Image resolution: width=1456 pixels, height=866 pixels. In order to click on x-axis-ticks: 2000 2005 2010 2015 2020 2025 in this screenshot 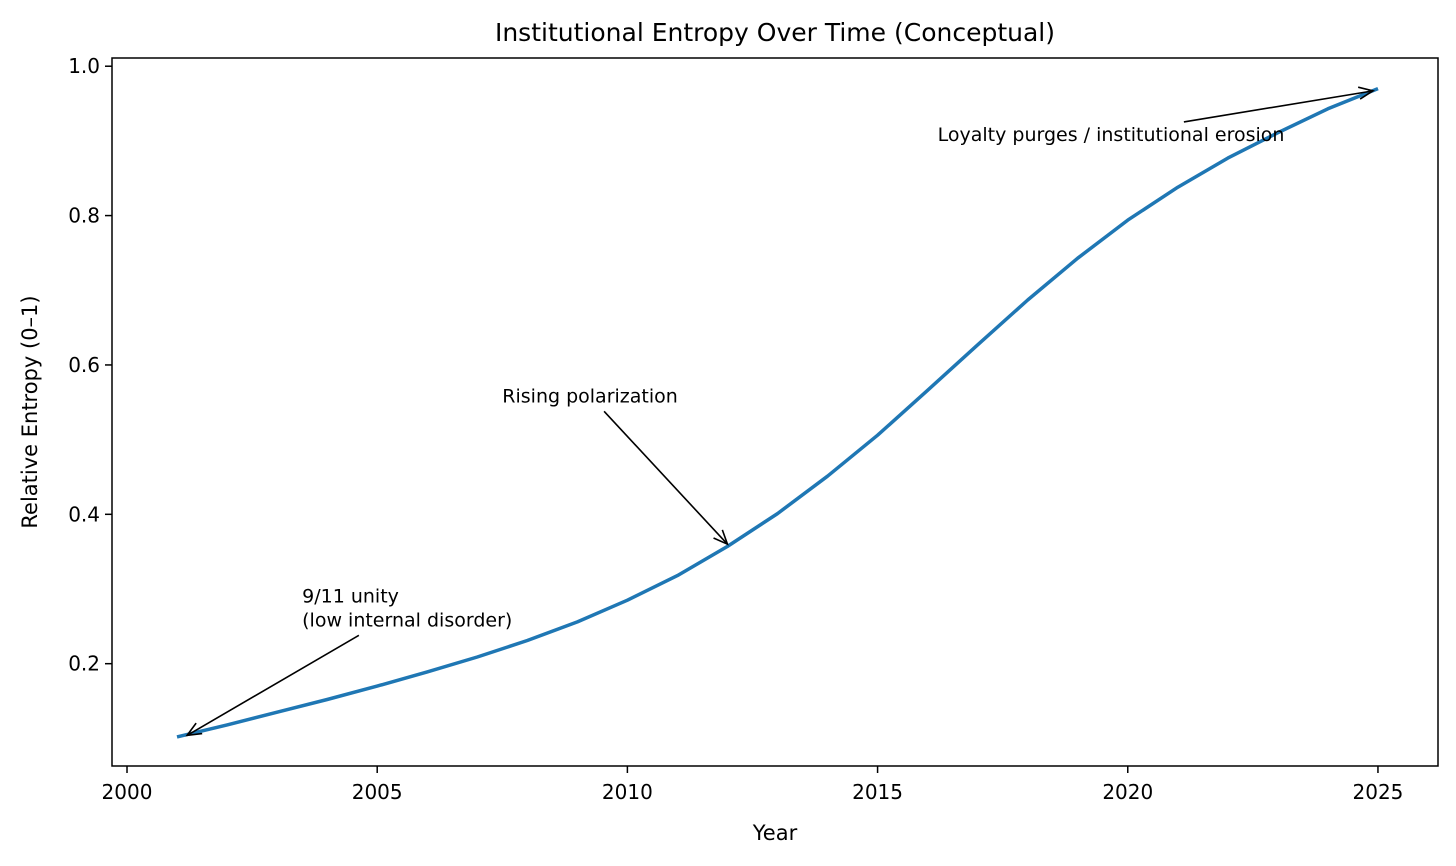, I will do `click(753, 785)`.